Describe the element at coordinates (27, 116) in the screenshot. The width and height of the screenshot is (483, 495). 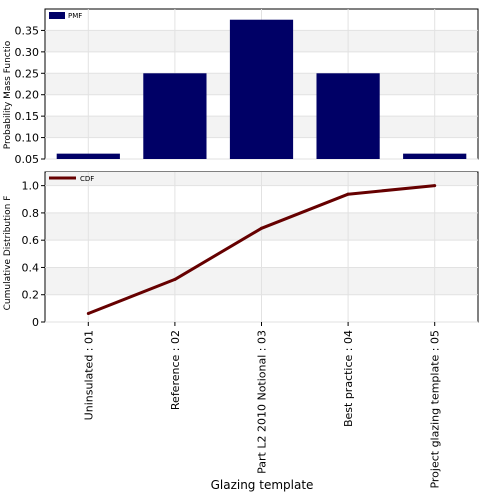
I see `pmf-y-tick-label: 0.15` at that location.